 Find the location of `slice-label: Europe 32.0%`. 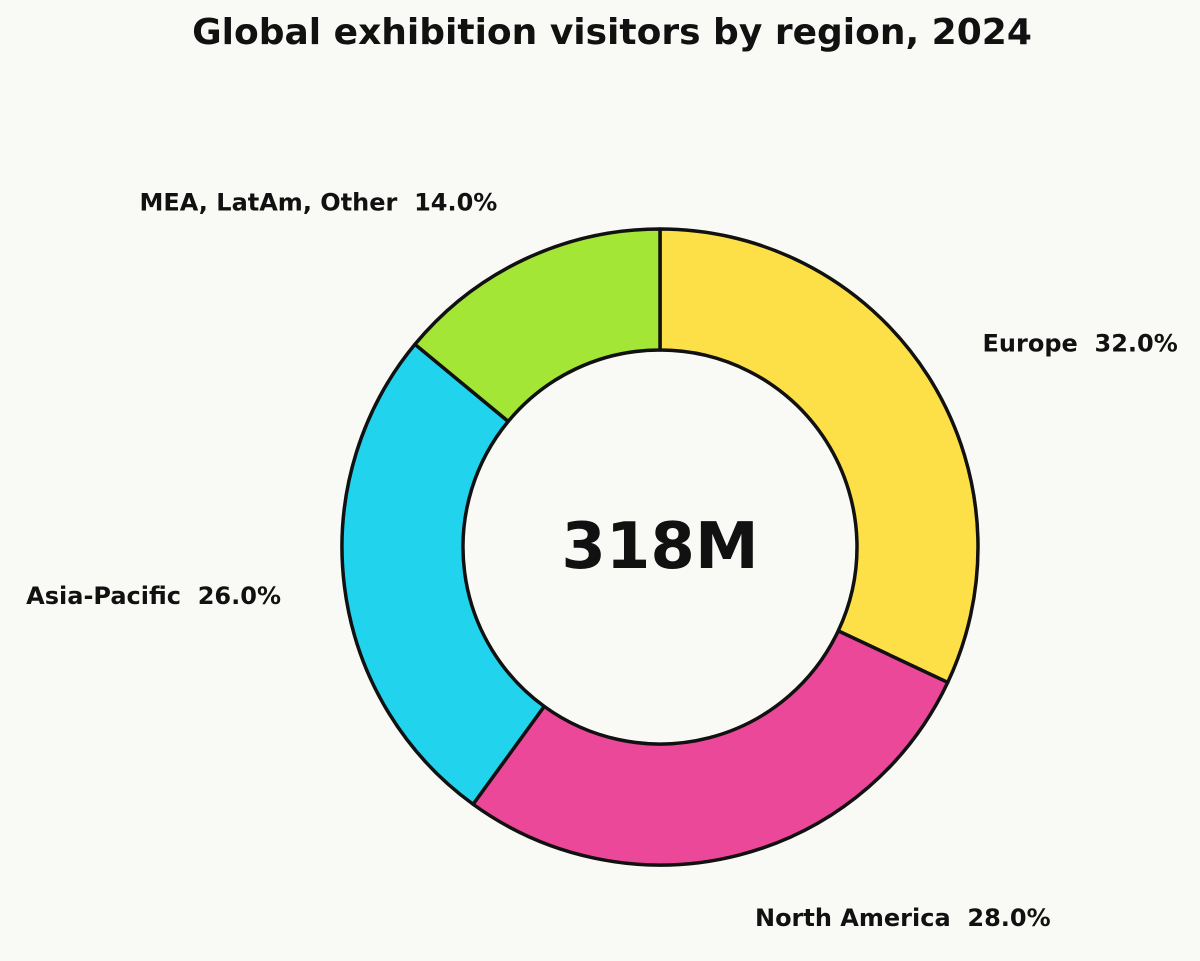

slice-label: Europe 32.0% is located at coordinates (1080, 343).